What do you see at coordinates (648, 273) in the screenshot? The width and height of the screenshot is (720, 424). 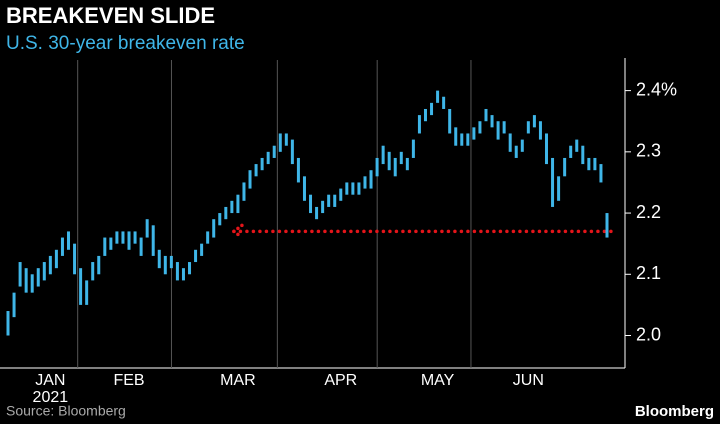 I see `y-tick-label: 2.1` at bounding box center [648, 273].